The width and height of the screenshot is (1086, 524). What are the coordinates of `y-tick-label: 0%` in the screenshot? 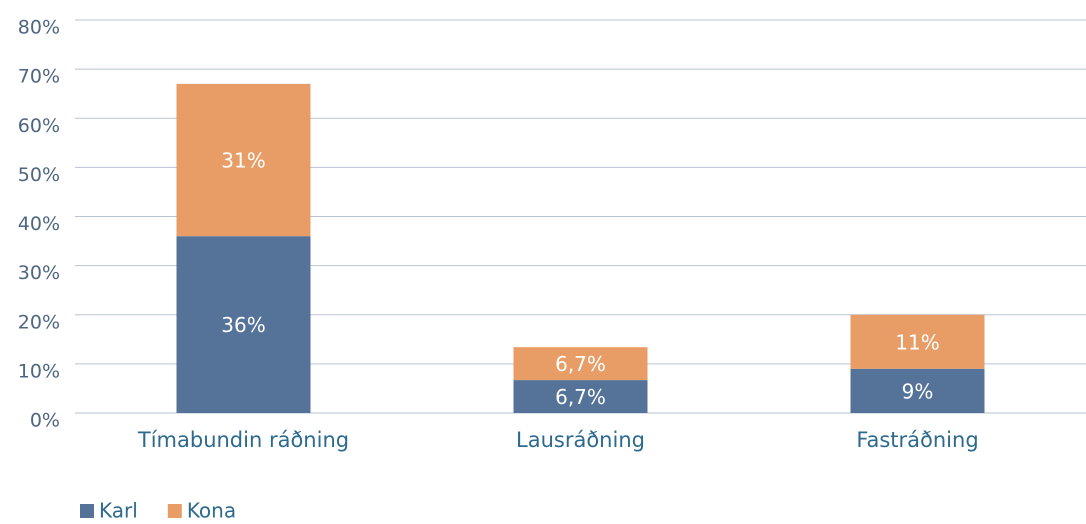 It's located at (45, 421).